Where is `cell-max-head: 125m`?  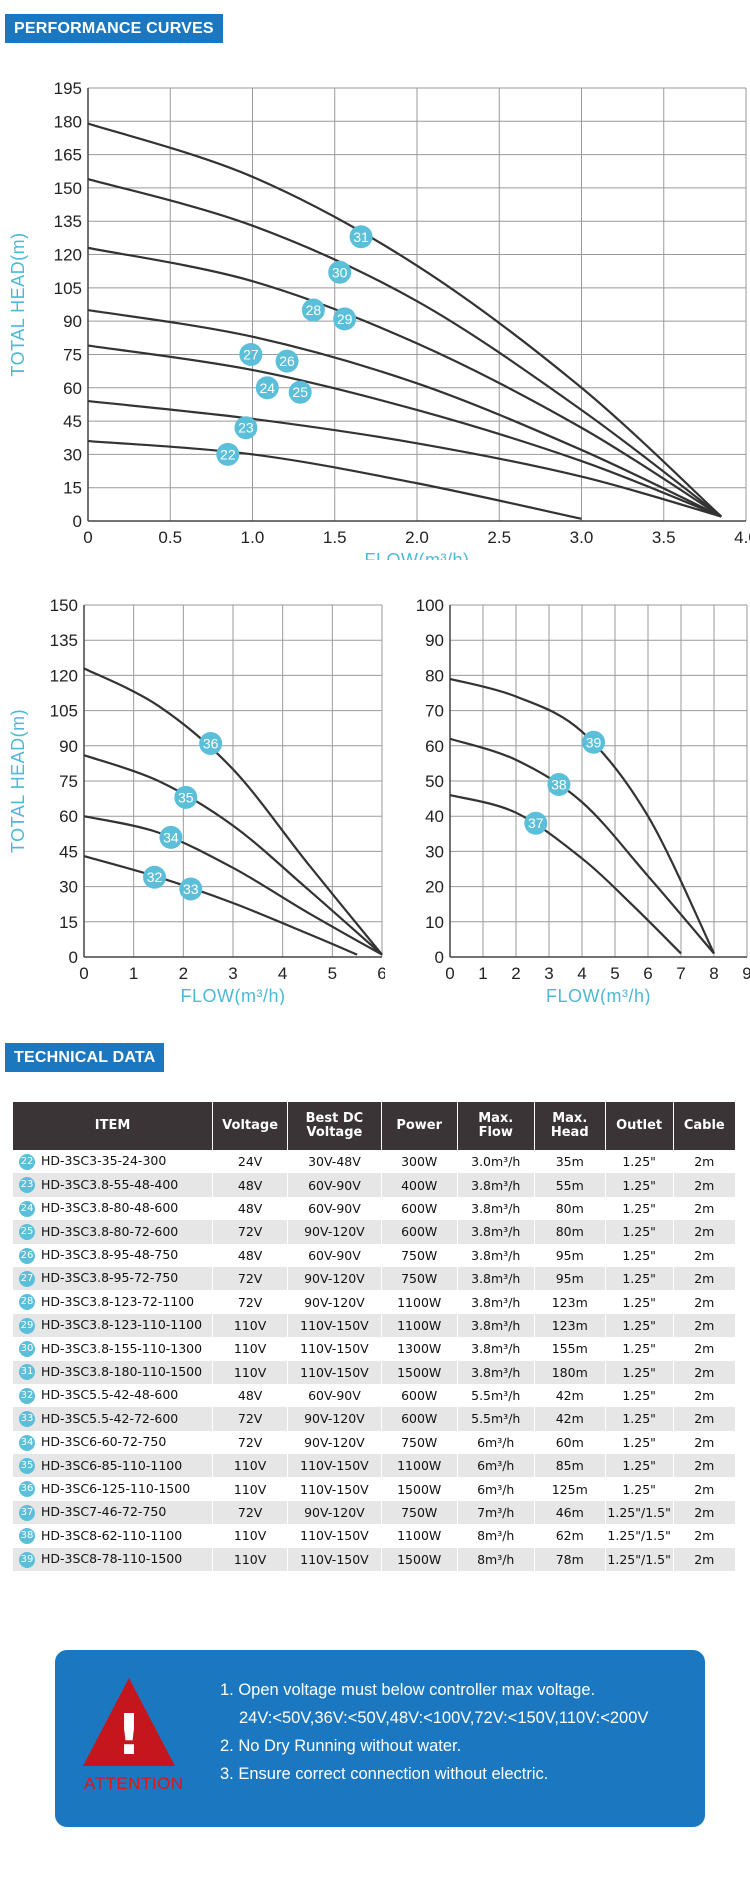
cell-max-head: 125m is located at coordinates (570, 1489).